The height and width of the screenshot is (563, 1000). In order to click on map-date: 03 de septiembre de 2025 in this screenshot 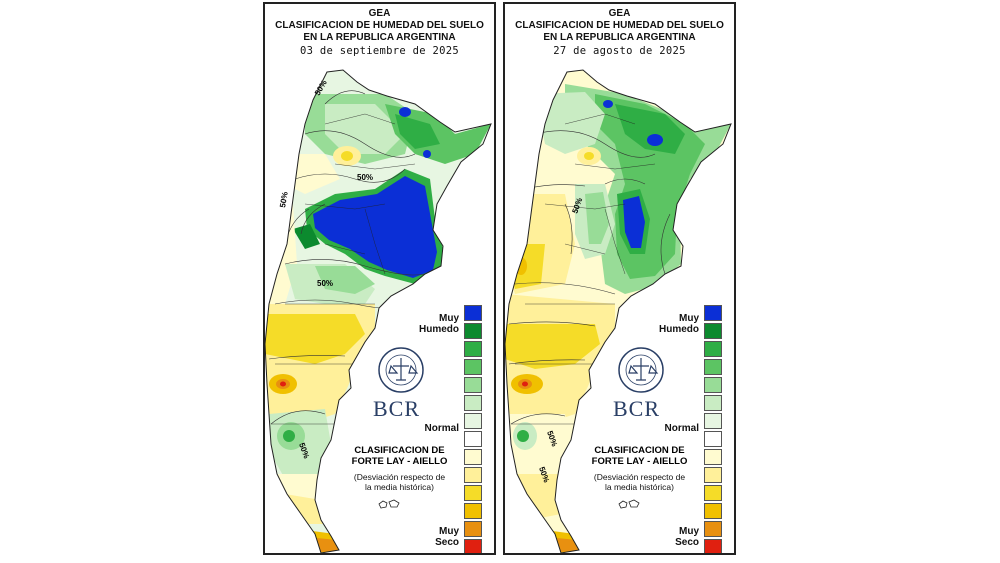, I will do `click(379, 51)`.